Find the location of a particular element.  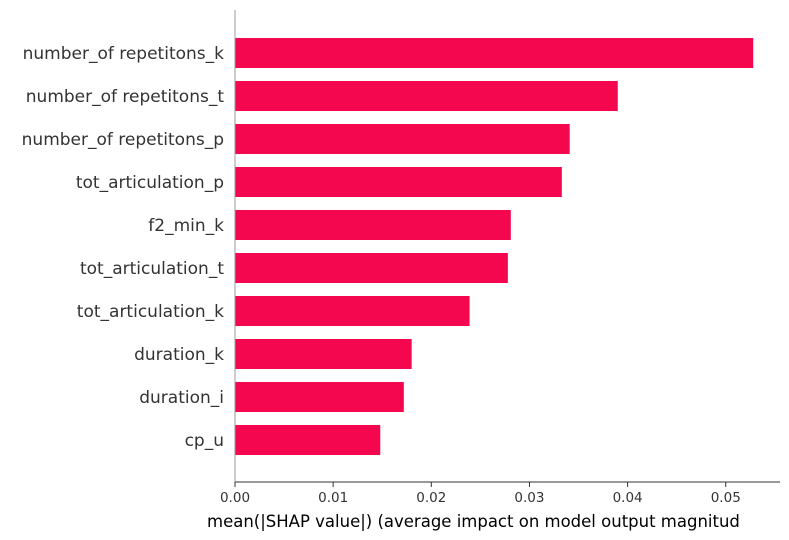

bar-number-of-repetitons-p is located at coordinates (402, 139).